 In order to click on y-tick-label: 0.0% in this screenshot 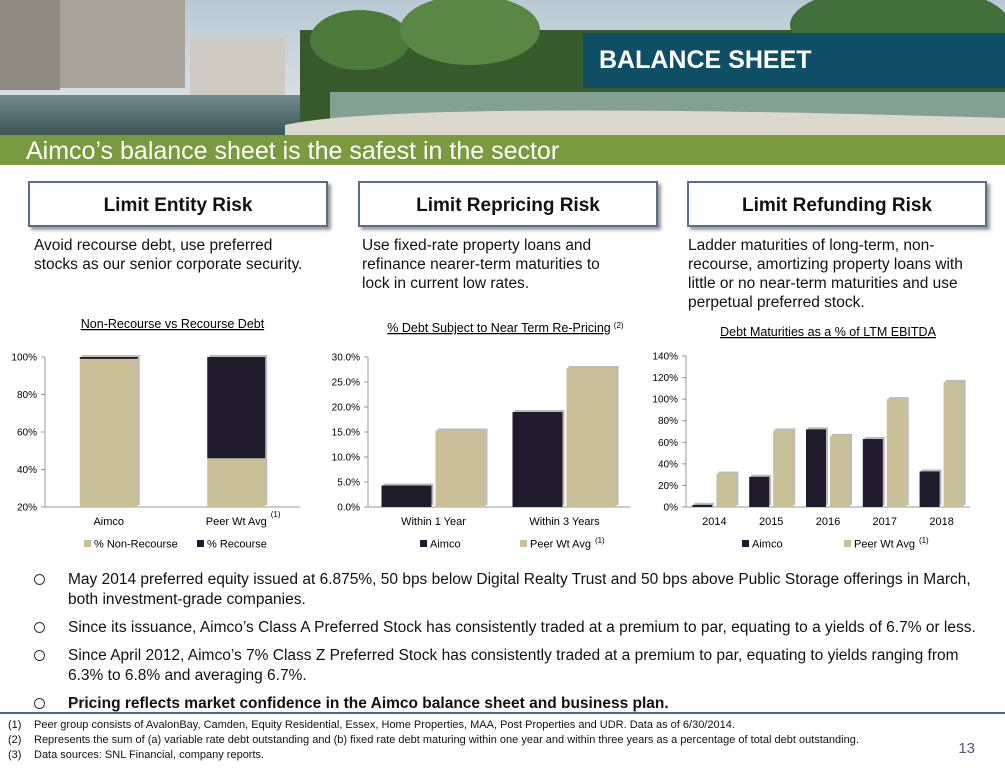, I will do `click(348, 508)`.